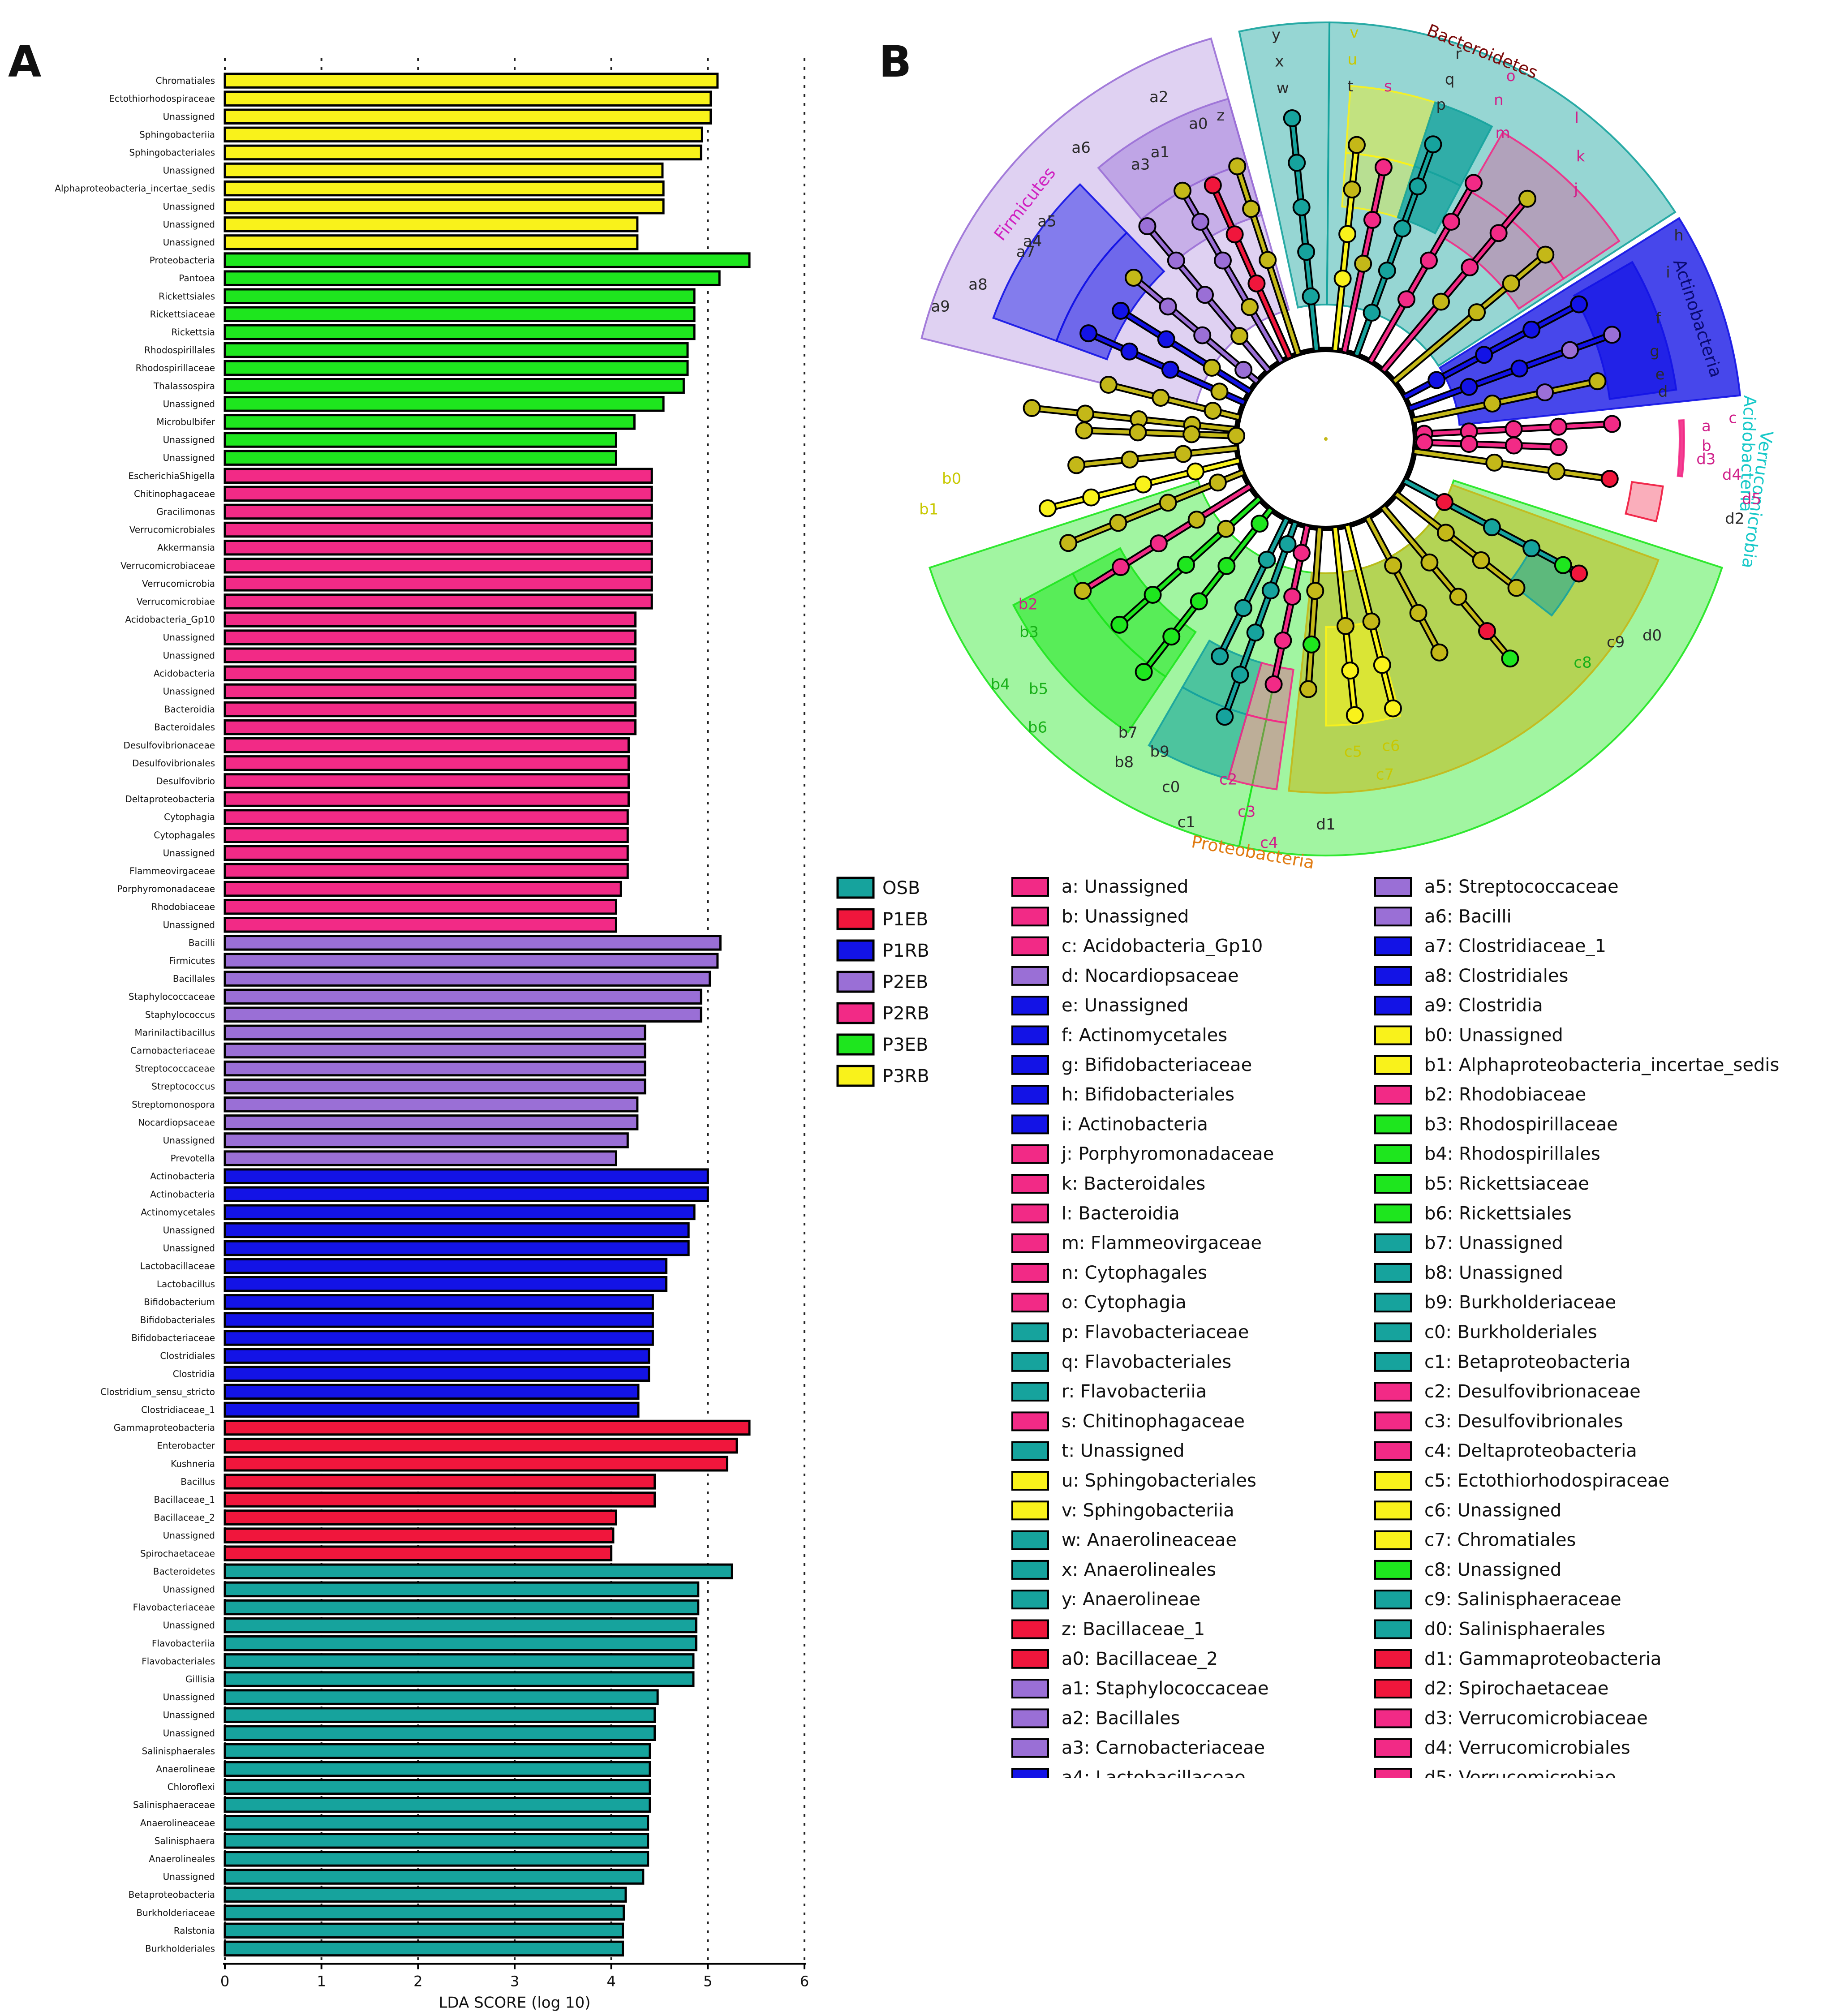 The width and height of the screenshot is (1823, 2016). Describe the element at coordinates (1625, 330) in the screenshot. I see `sector-actinobacteria-class` at that location.